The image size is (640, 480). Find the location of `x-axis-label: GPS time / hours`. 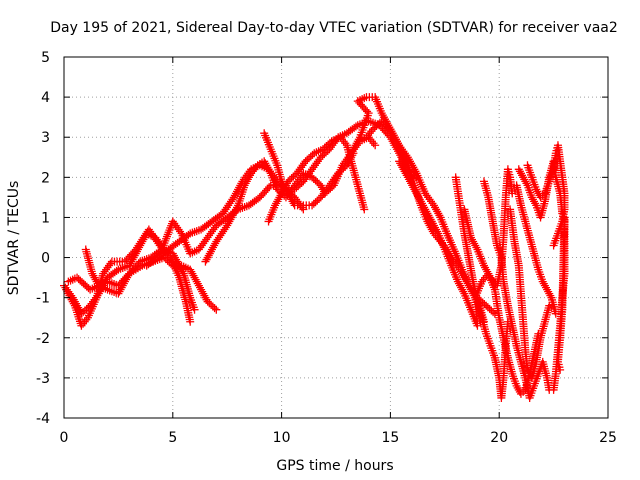

x-axis-label: GPS time / hours is located at coordinates (334, 466).